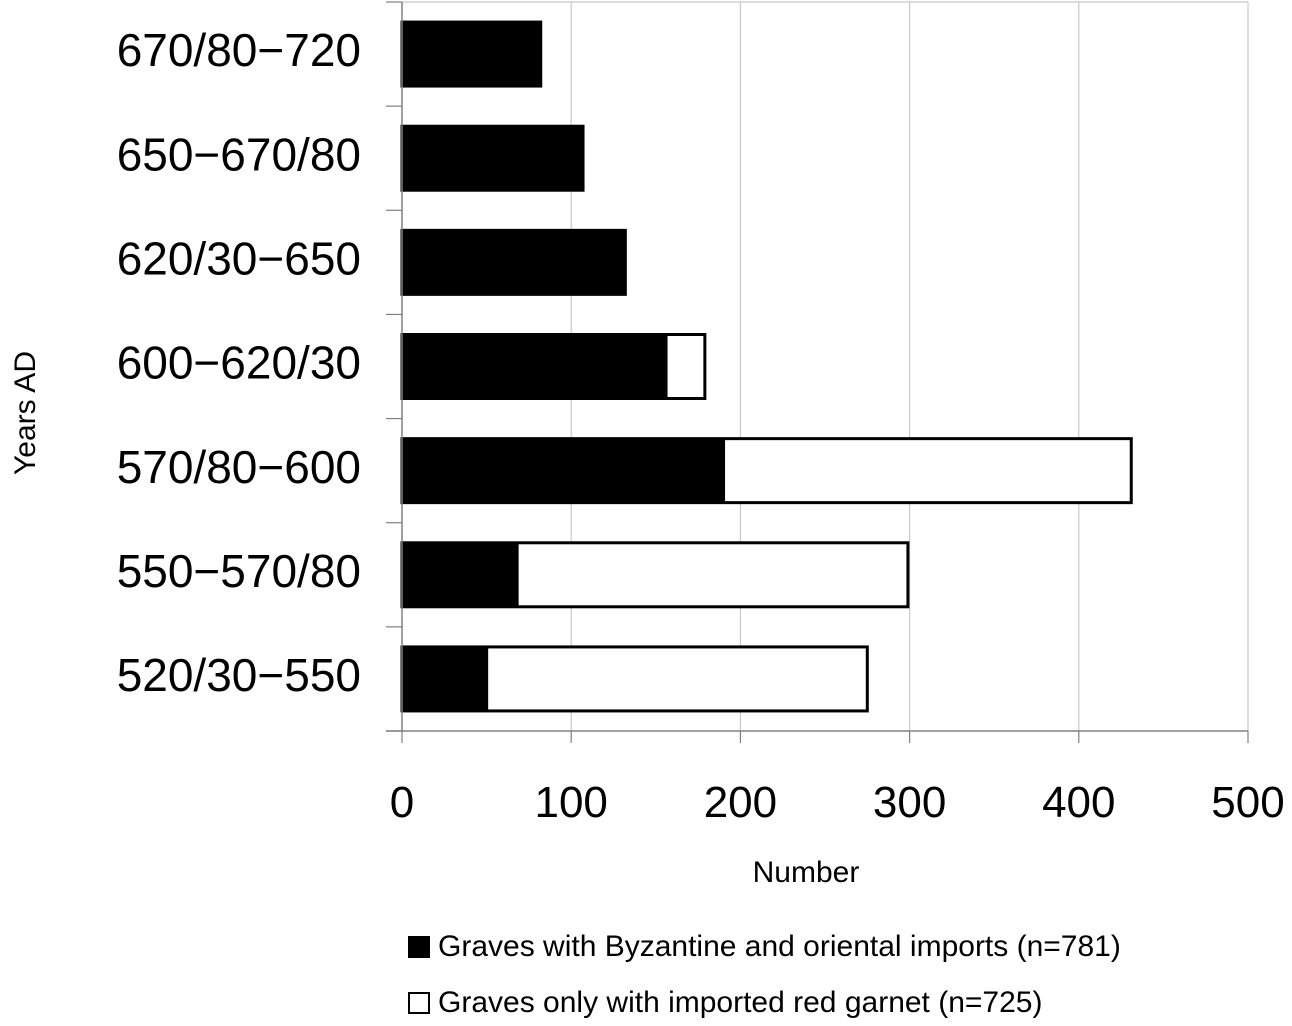 This screenshot has width=1292, height=1026. Describe the element at coordinates (239, 467) in the screenshot. I see `category-label: 570/80−600` at that location.